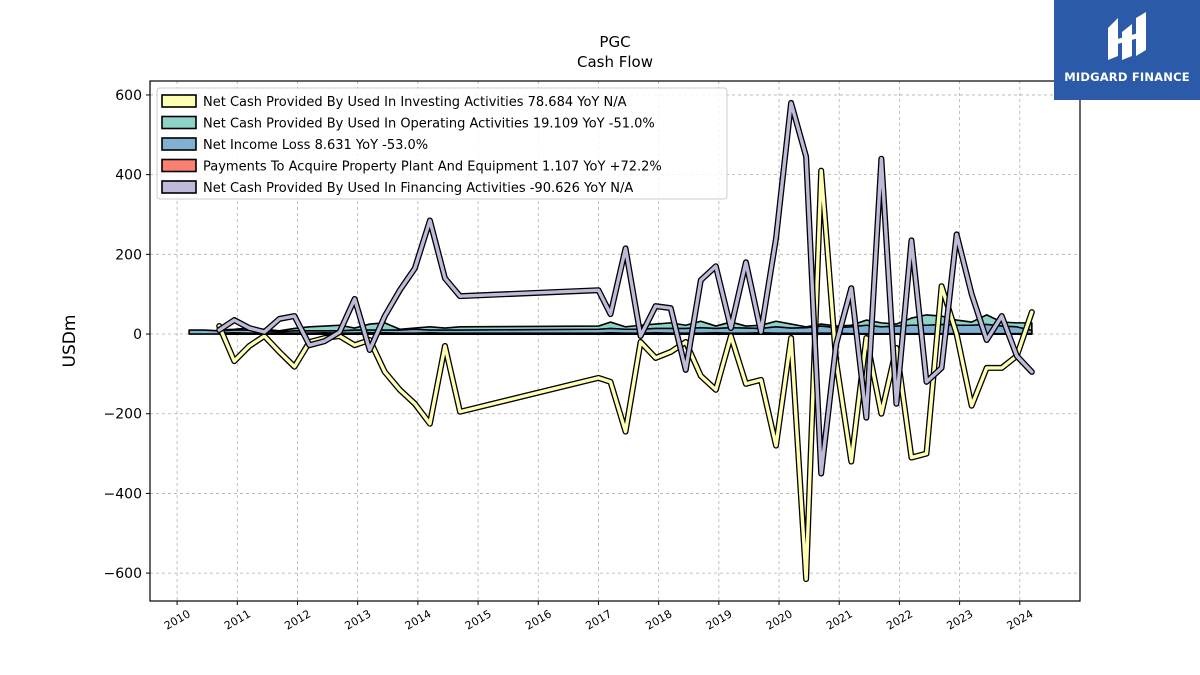 This screenshot has width=1200, height=675. What do you see at coordinates (123, 415) in the screenshot?
I see `y-tick-label: −200` at bounding box center [123, 415].